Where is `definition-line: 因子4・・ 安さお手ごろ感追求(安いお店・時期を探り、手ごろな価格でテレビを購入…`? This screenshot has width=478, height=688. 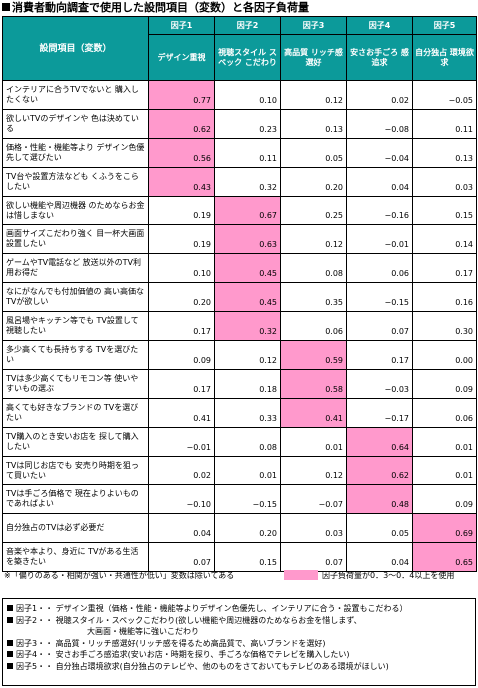 definition-line: 因子4・・ 安さお手ごろ感追求(安いお店・時期を探り、手ごろな価格でテレビを購入… is located at coordinates (239, 655).